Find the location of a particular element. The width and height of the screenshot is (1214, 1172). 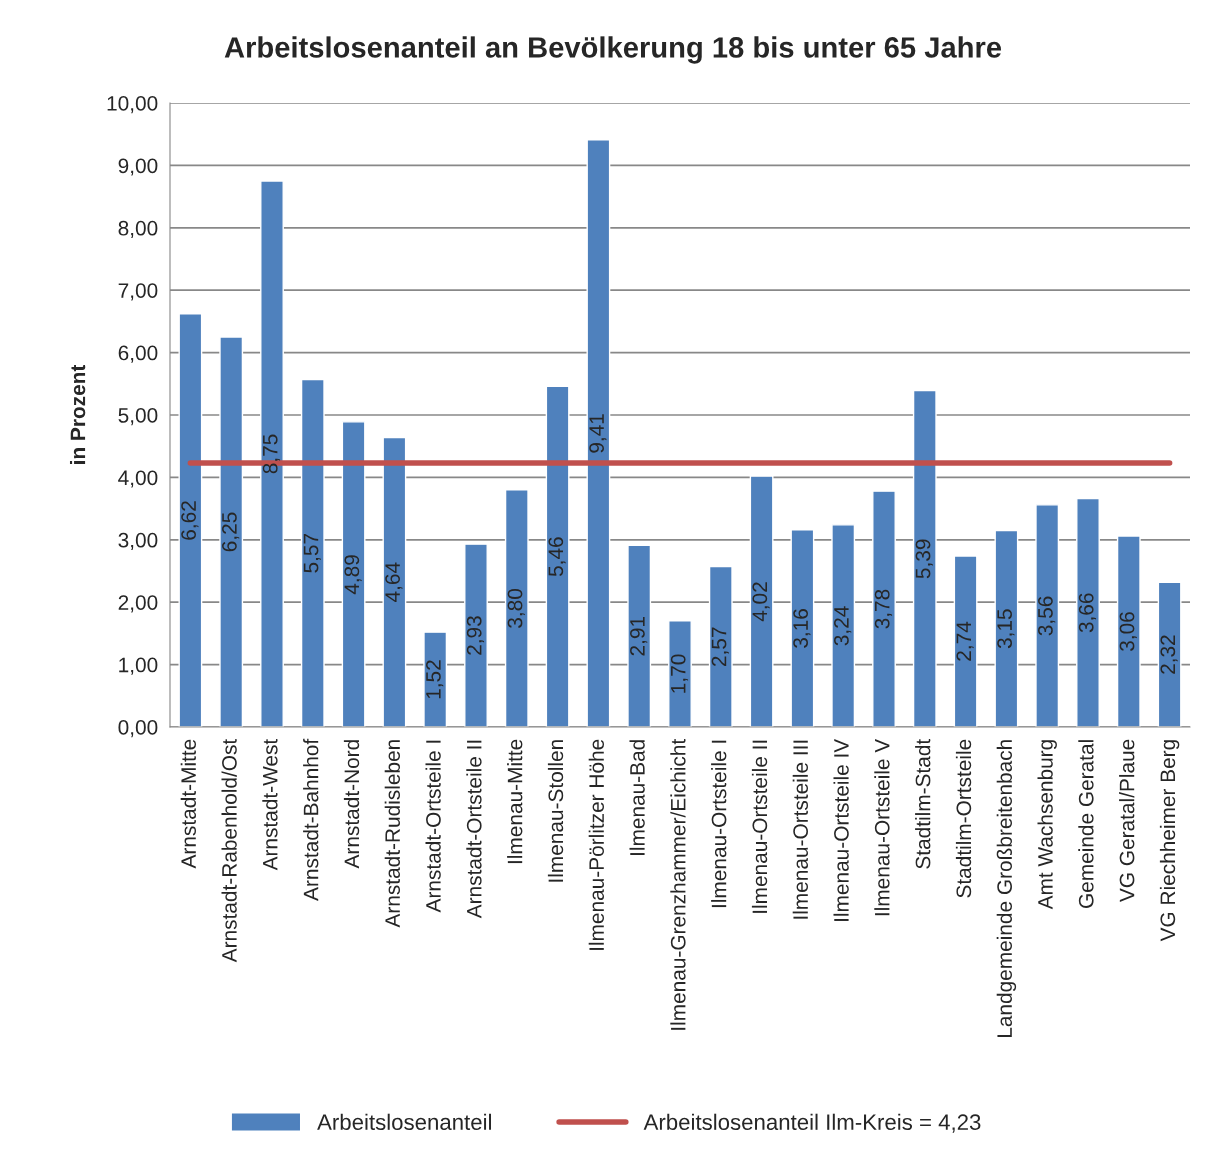

x-tick-label: Arnstadt-Rudisleben is located at coordinates (392, 834).